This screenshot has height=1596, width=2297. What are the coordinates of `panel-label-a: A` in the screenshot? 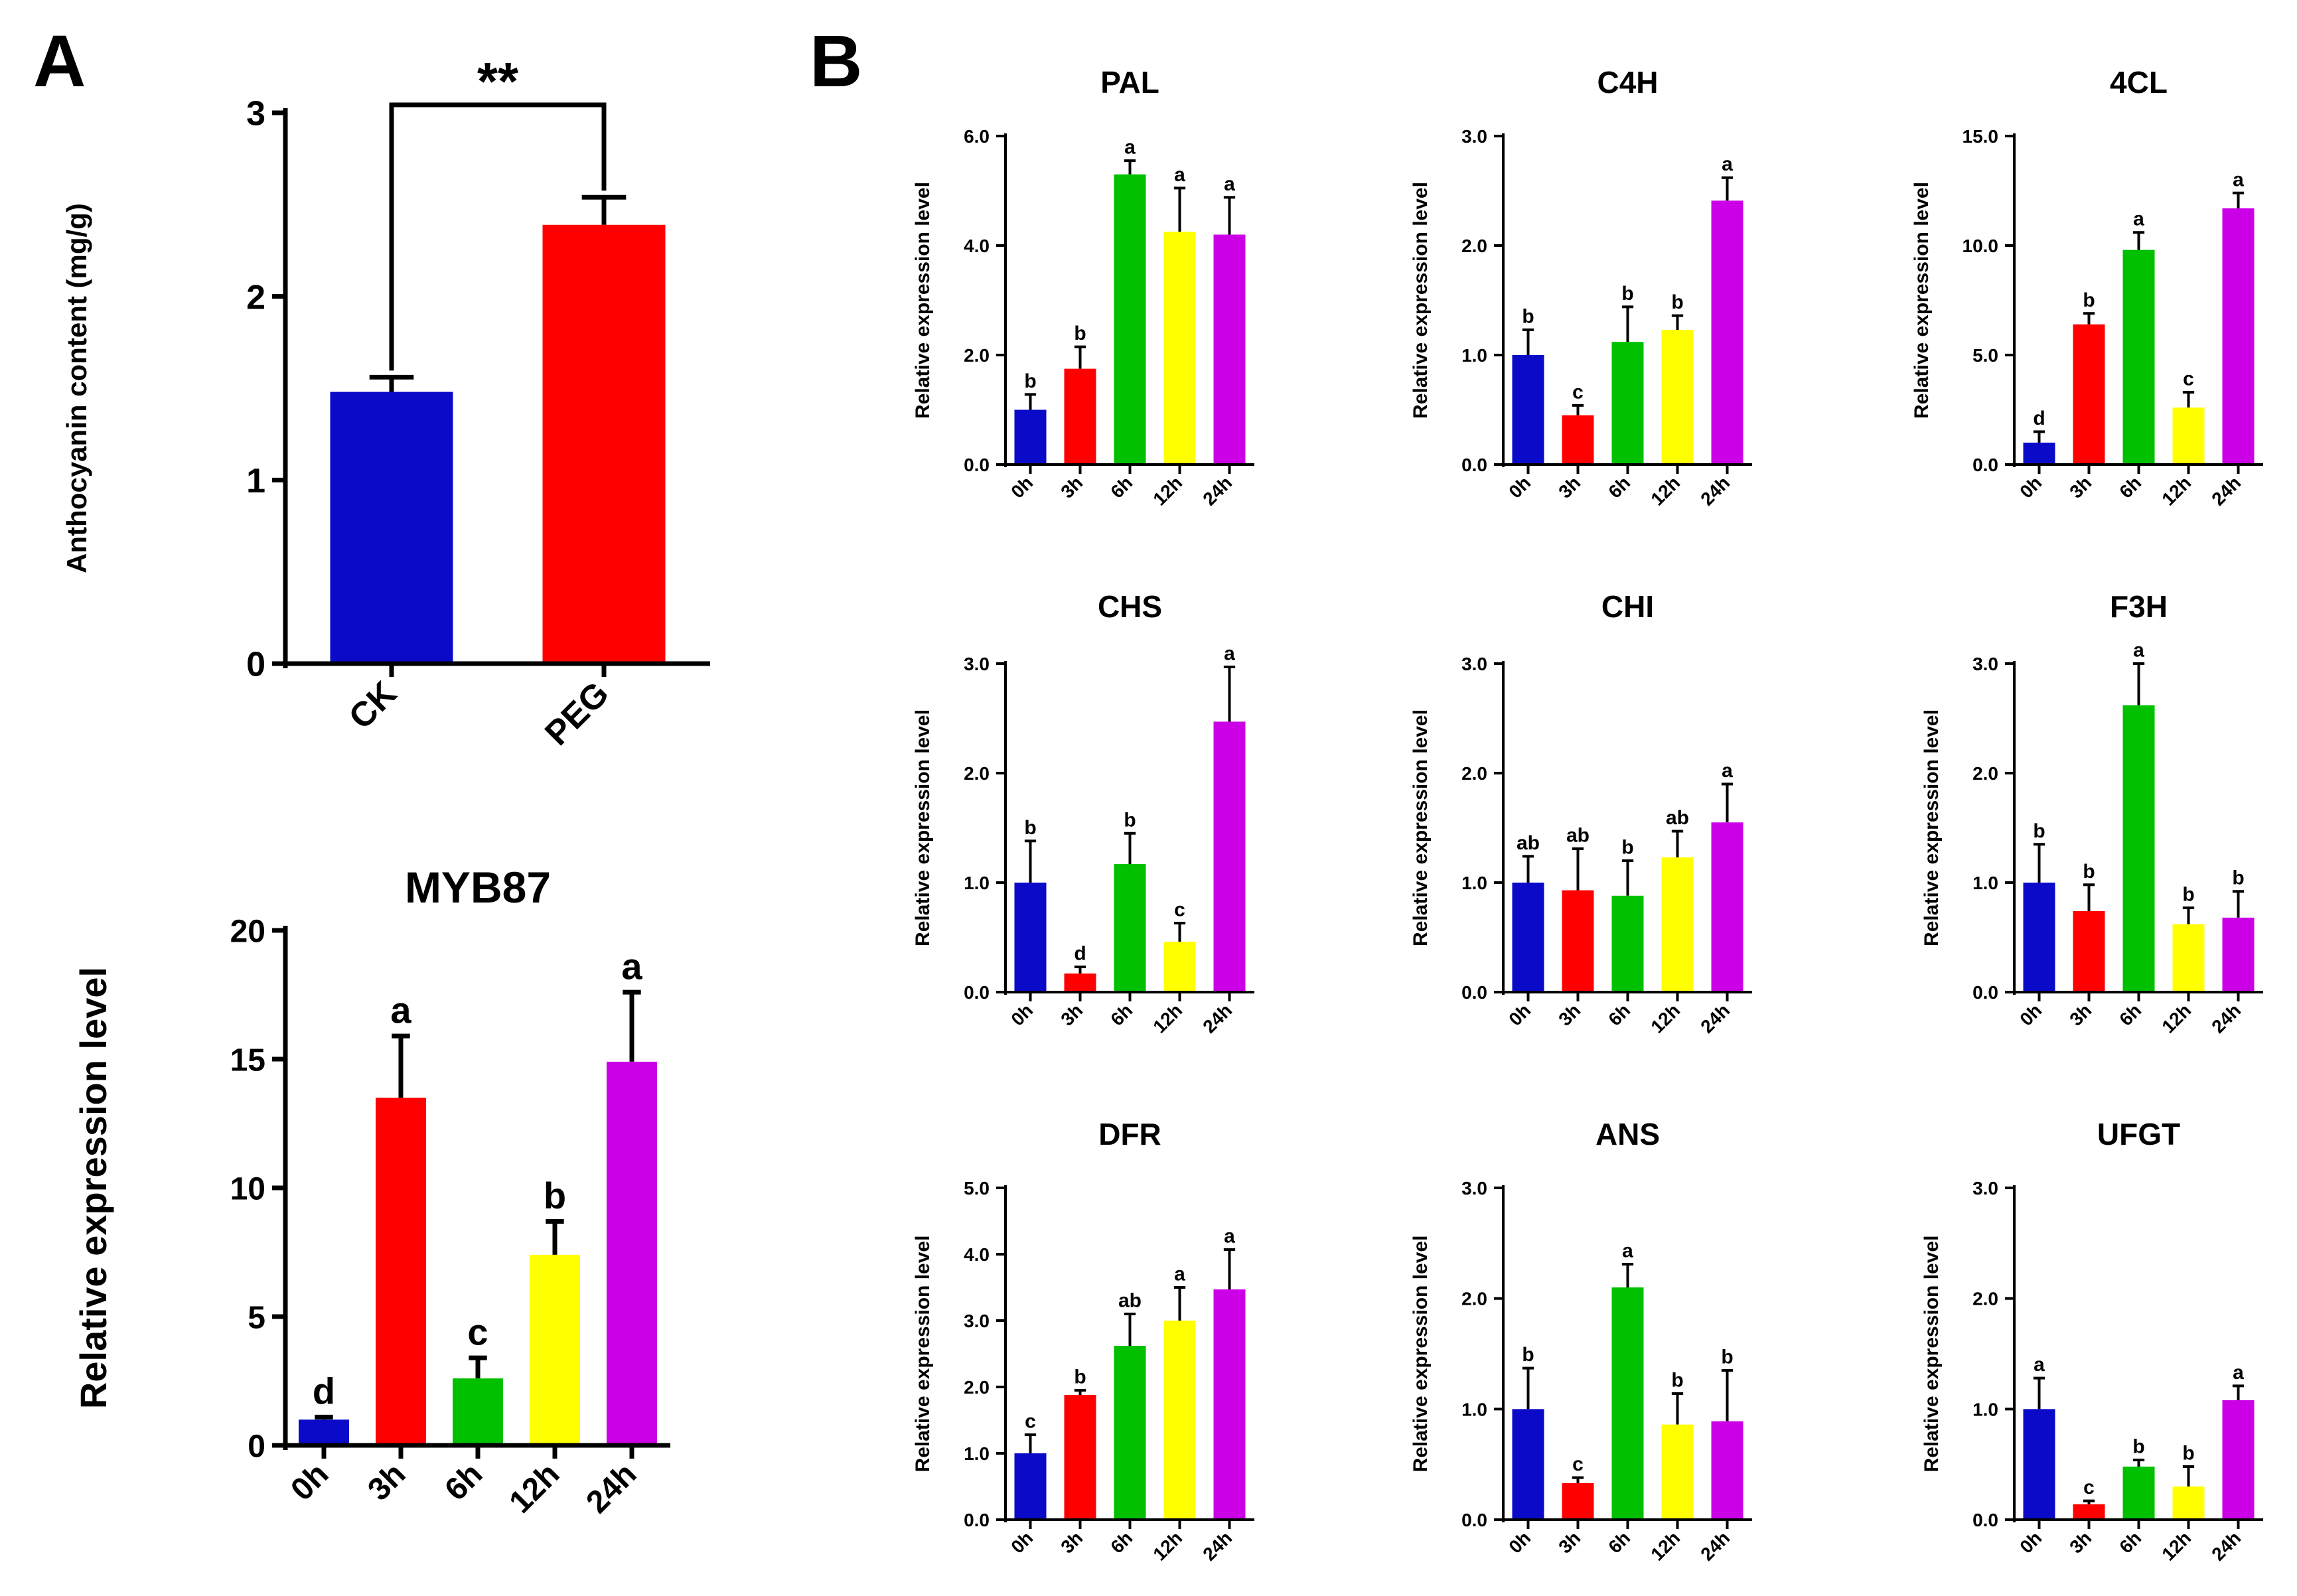 It's located at (60, 61).